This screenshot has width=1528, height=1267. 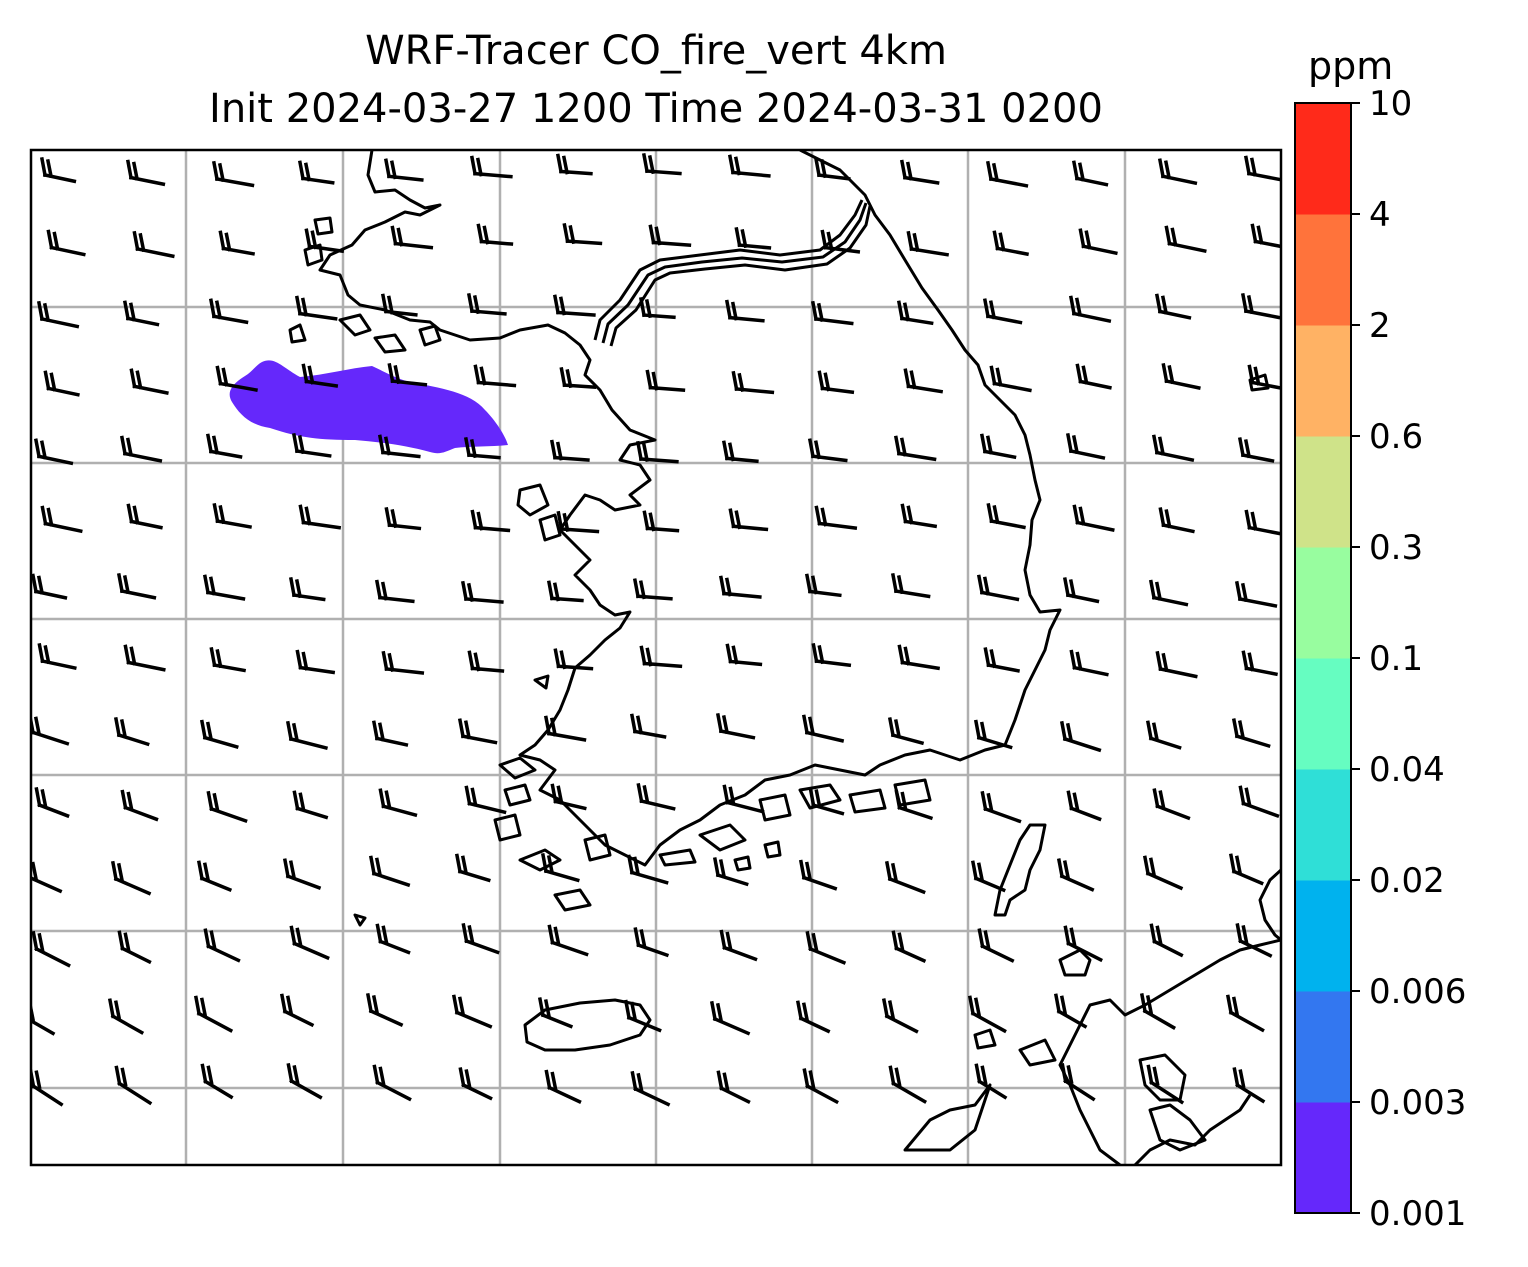 What do you see at coordinates (1380, 215) in the screenshot?
I see `colorbar-tick-label: 4` at bounding box center [1380, 215].